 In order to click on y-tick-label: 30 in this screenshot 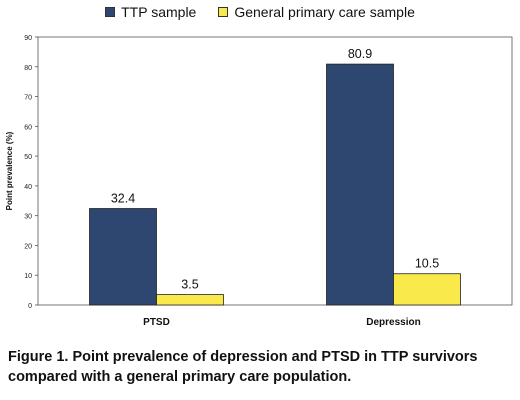, I will do `click(28, 217)`.